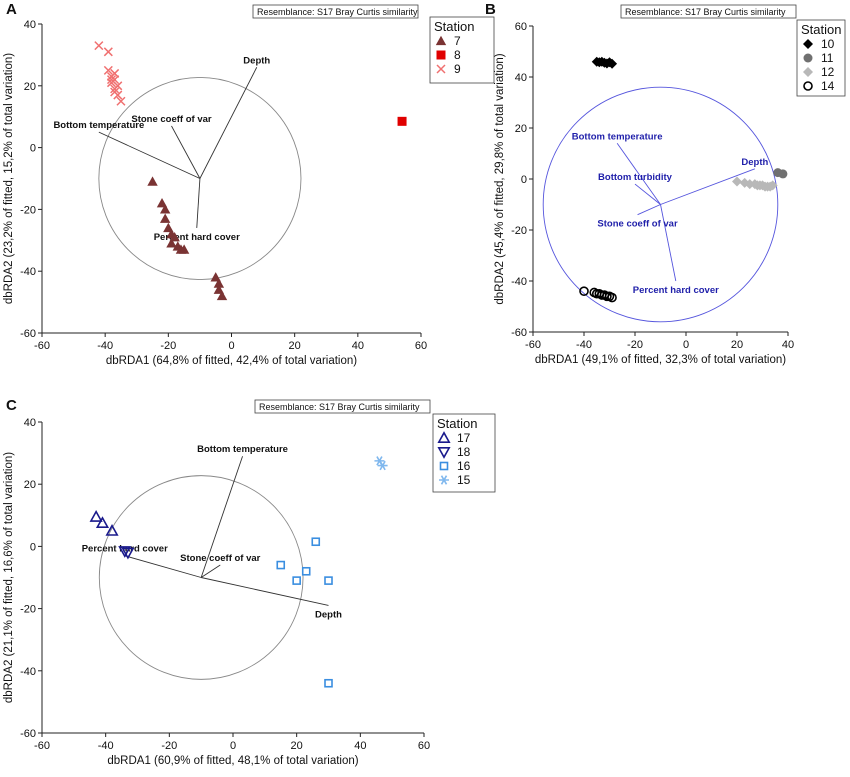 Image resolution: width=850 pixels, height=777 pixels. What do you see at coordinates (464, 438) in the screenshot?
I see `legend-label: 17` at bounding box center [464, 438].